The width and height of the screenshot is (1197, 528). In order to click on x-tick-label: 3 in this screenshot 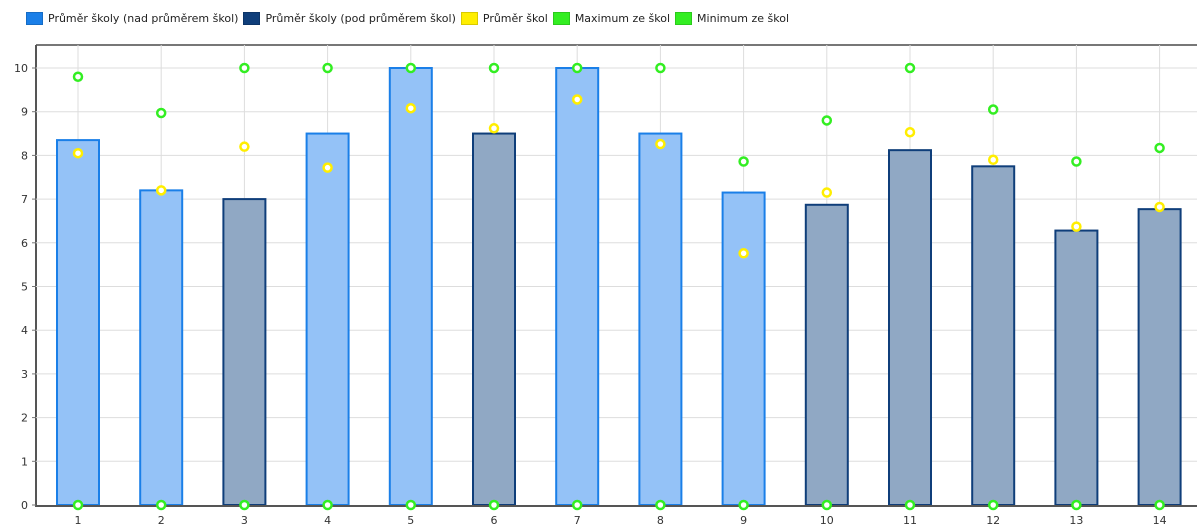, I will do `click(244, 520)`.